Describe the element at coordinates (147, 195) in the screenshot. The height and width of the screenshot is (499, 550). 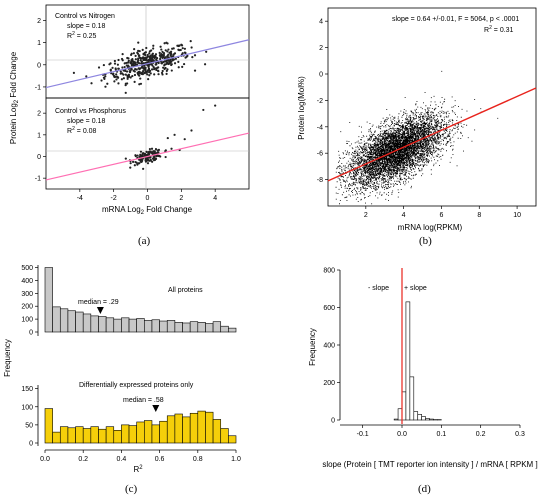
I see `panel-a-xticks: -4 -2 0 2 4` at that location.